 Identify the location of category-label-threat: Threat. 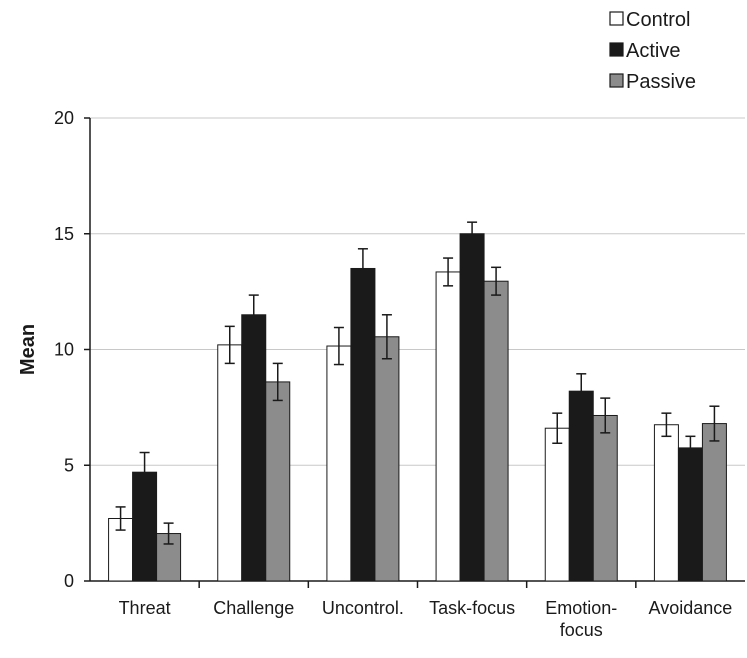
(145, 608).